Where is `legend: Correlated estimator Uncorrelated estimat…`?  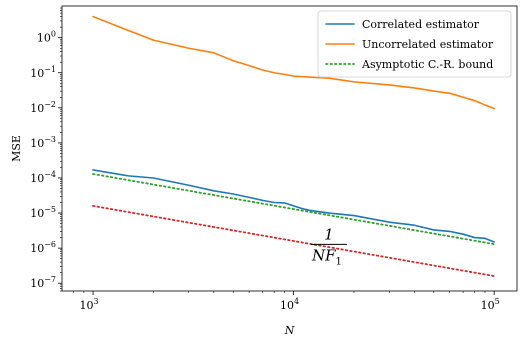
legend: Correlated estimator Uncorrelated estimat… is located at coordinates (414, 44).